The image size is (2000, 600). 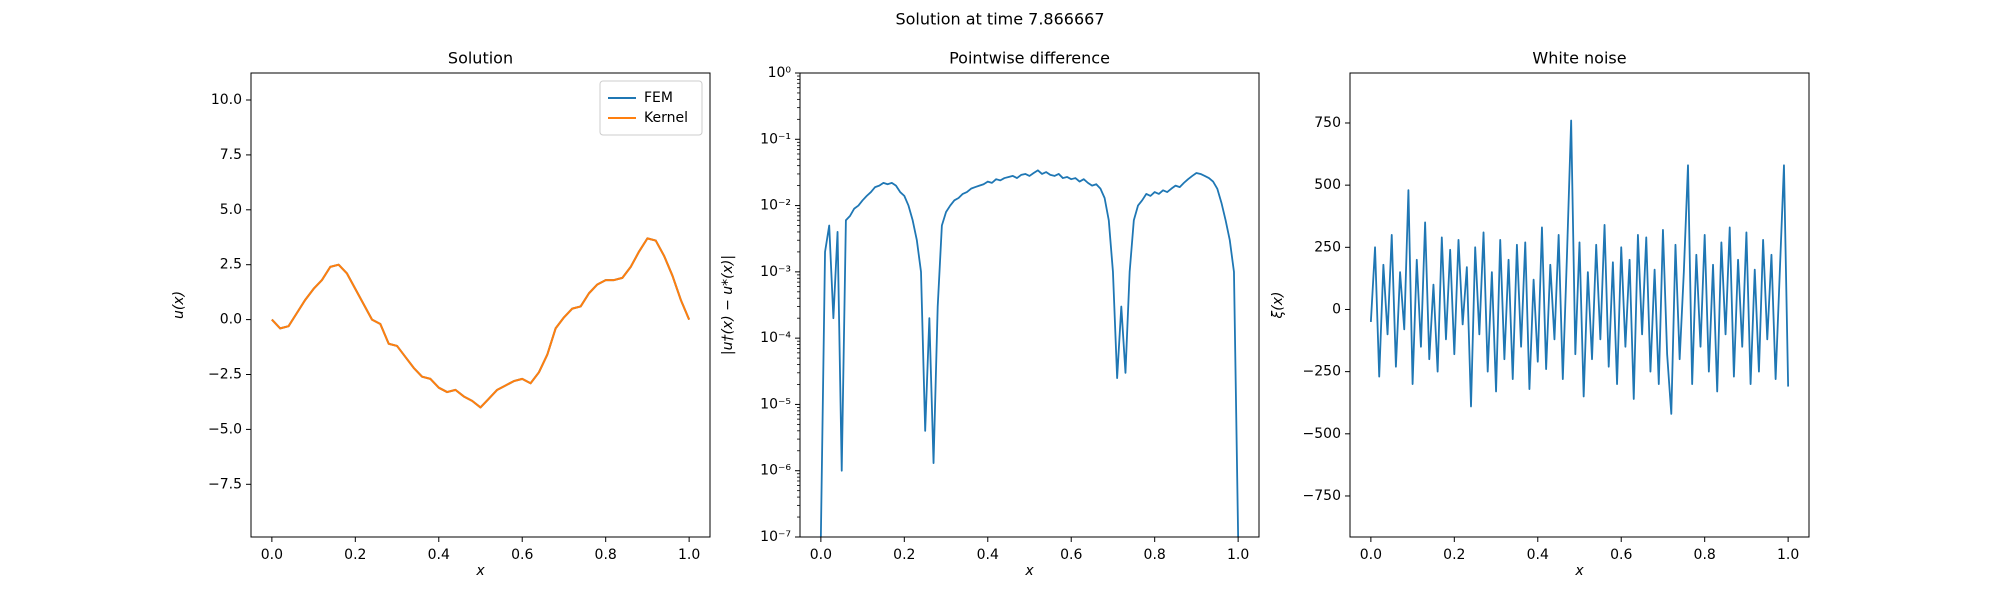 What do you see at coordinates (728, 305) in the screenshot?
I see `y-axis-label: |u†(x) − u*(x)|` at bounding box center [728, 305].